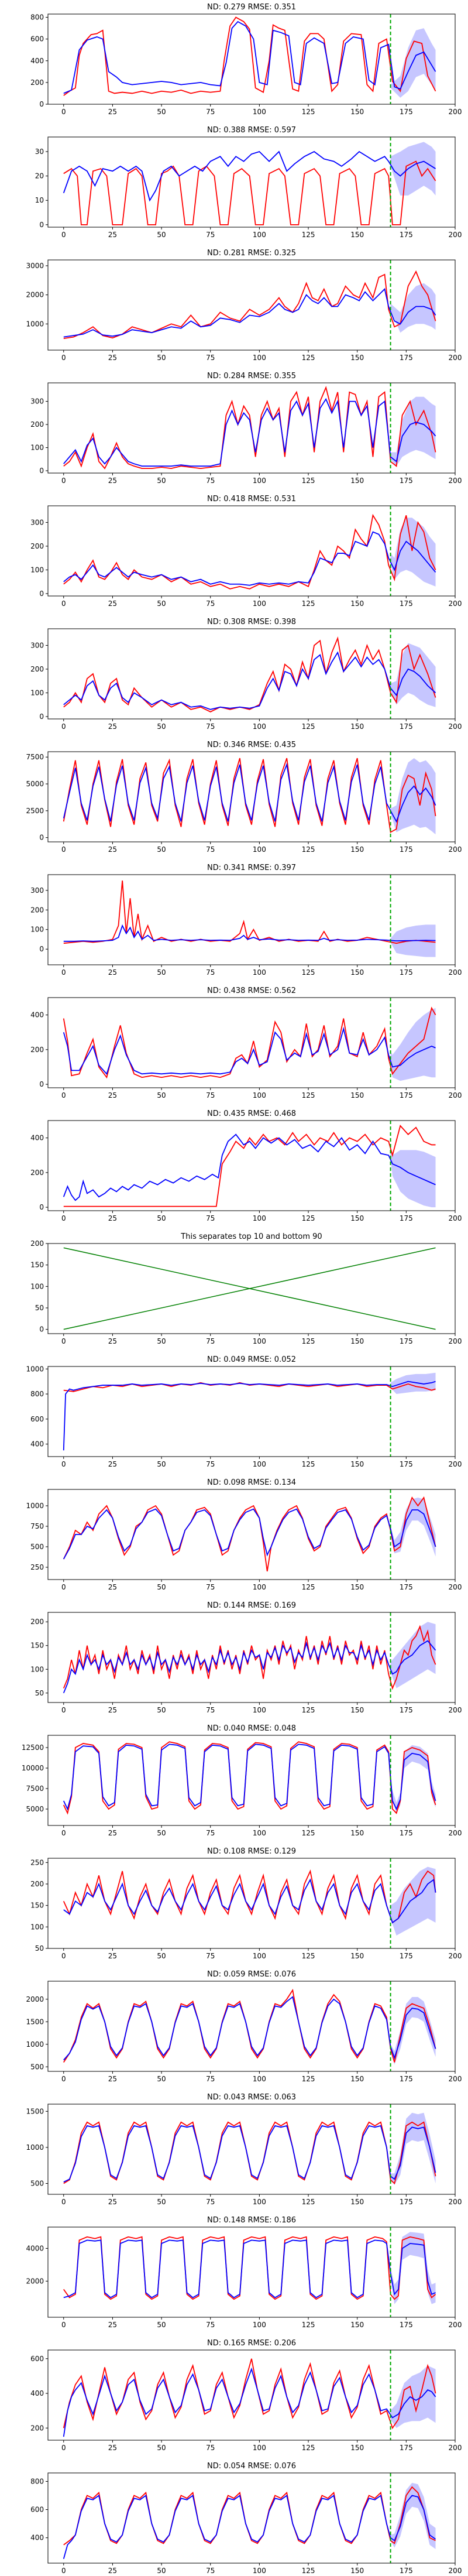 Image resolution: width=468 pixels, height=2576 pixels. Describe the element at coordinates (37, 1547) in the screenshot. I see `y-tick-label: 500` at that location.